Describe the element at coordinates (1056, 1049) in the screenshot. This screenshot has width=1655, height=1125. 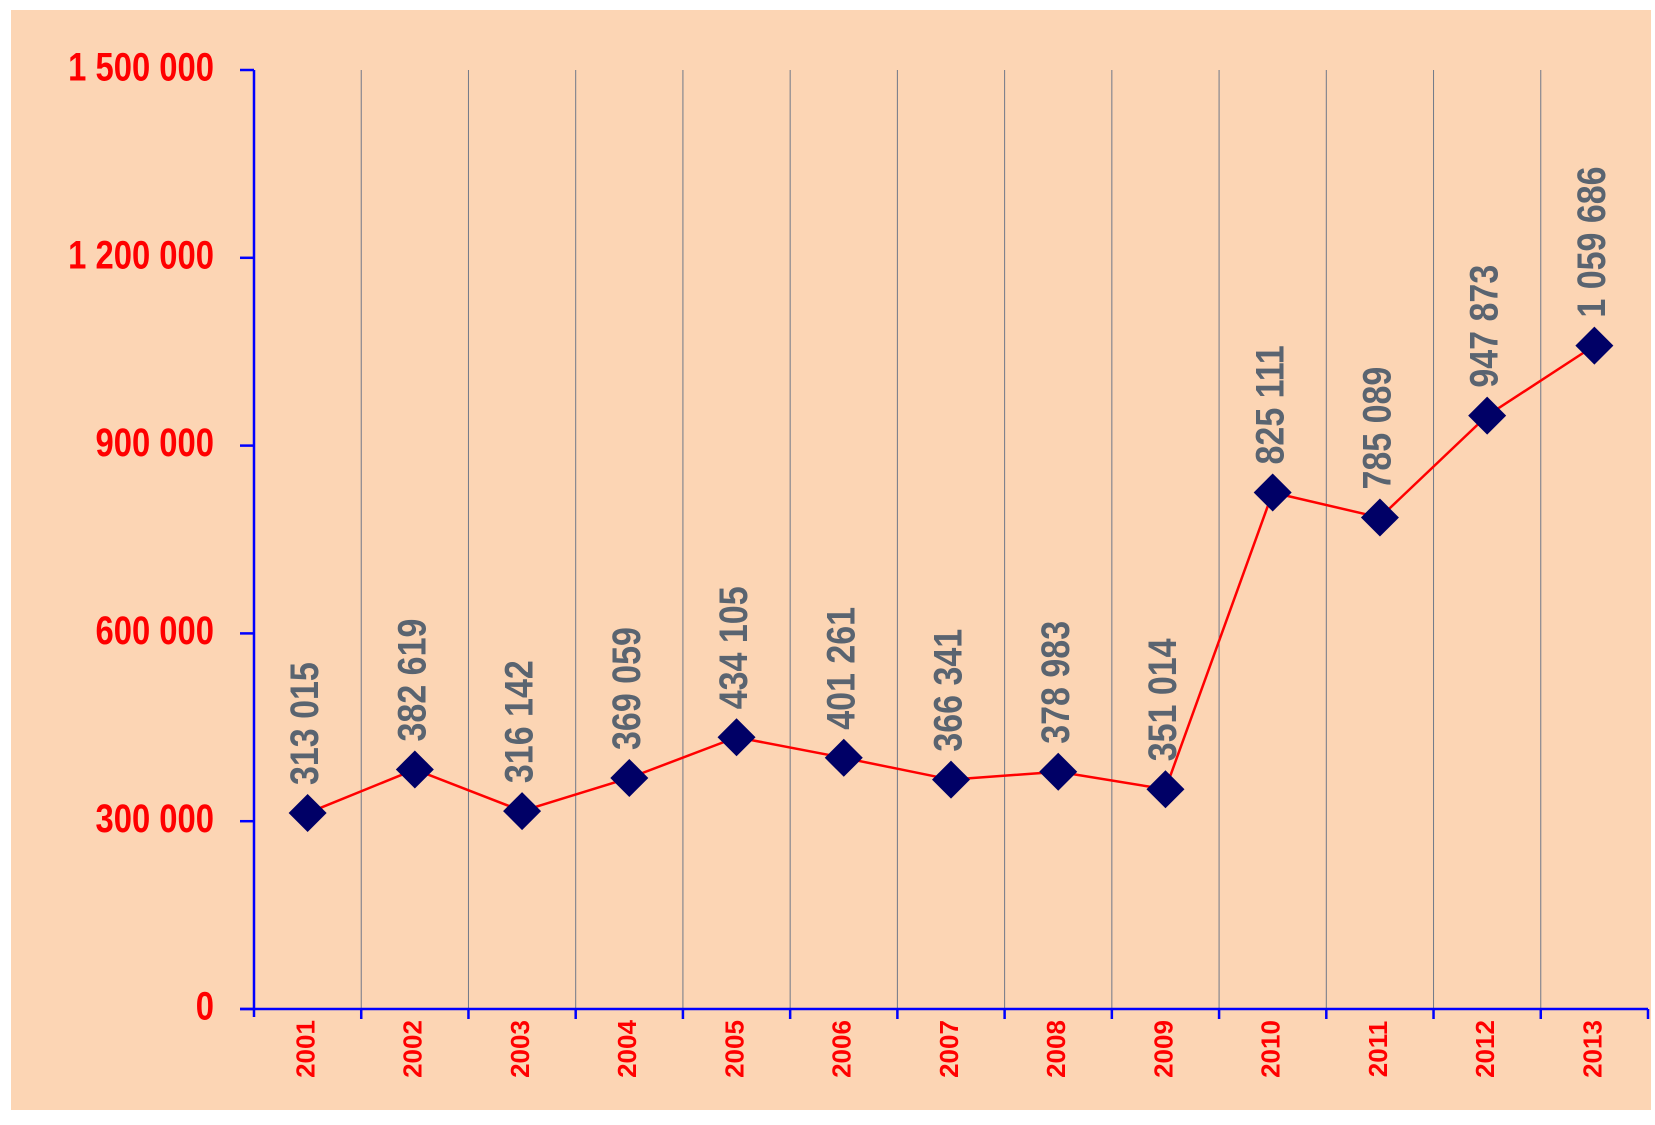
I see `x-tick-label: 2008` at that location.